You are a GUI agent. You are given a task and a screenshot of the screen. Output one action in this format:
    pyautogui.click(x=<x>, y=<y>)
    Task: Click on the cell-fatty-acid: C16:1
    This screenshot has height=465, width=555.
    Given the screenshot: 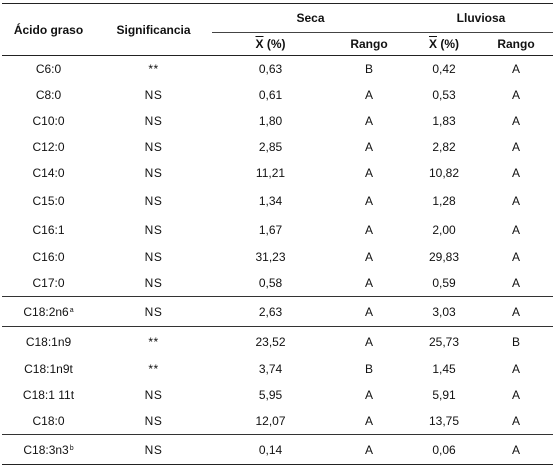 What is the action you would take?
    pyautogui.click(x=48, y=229)
    